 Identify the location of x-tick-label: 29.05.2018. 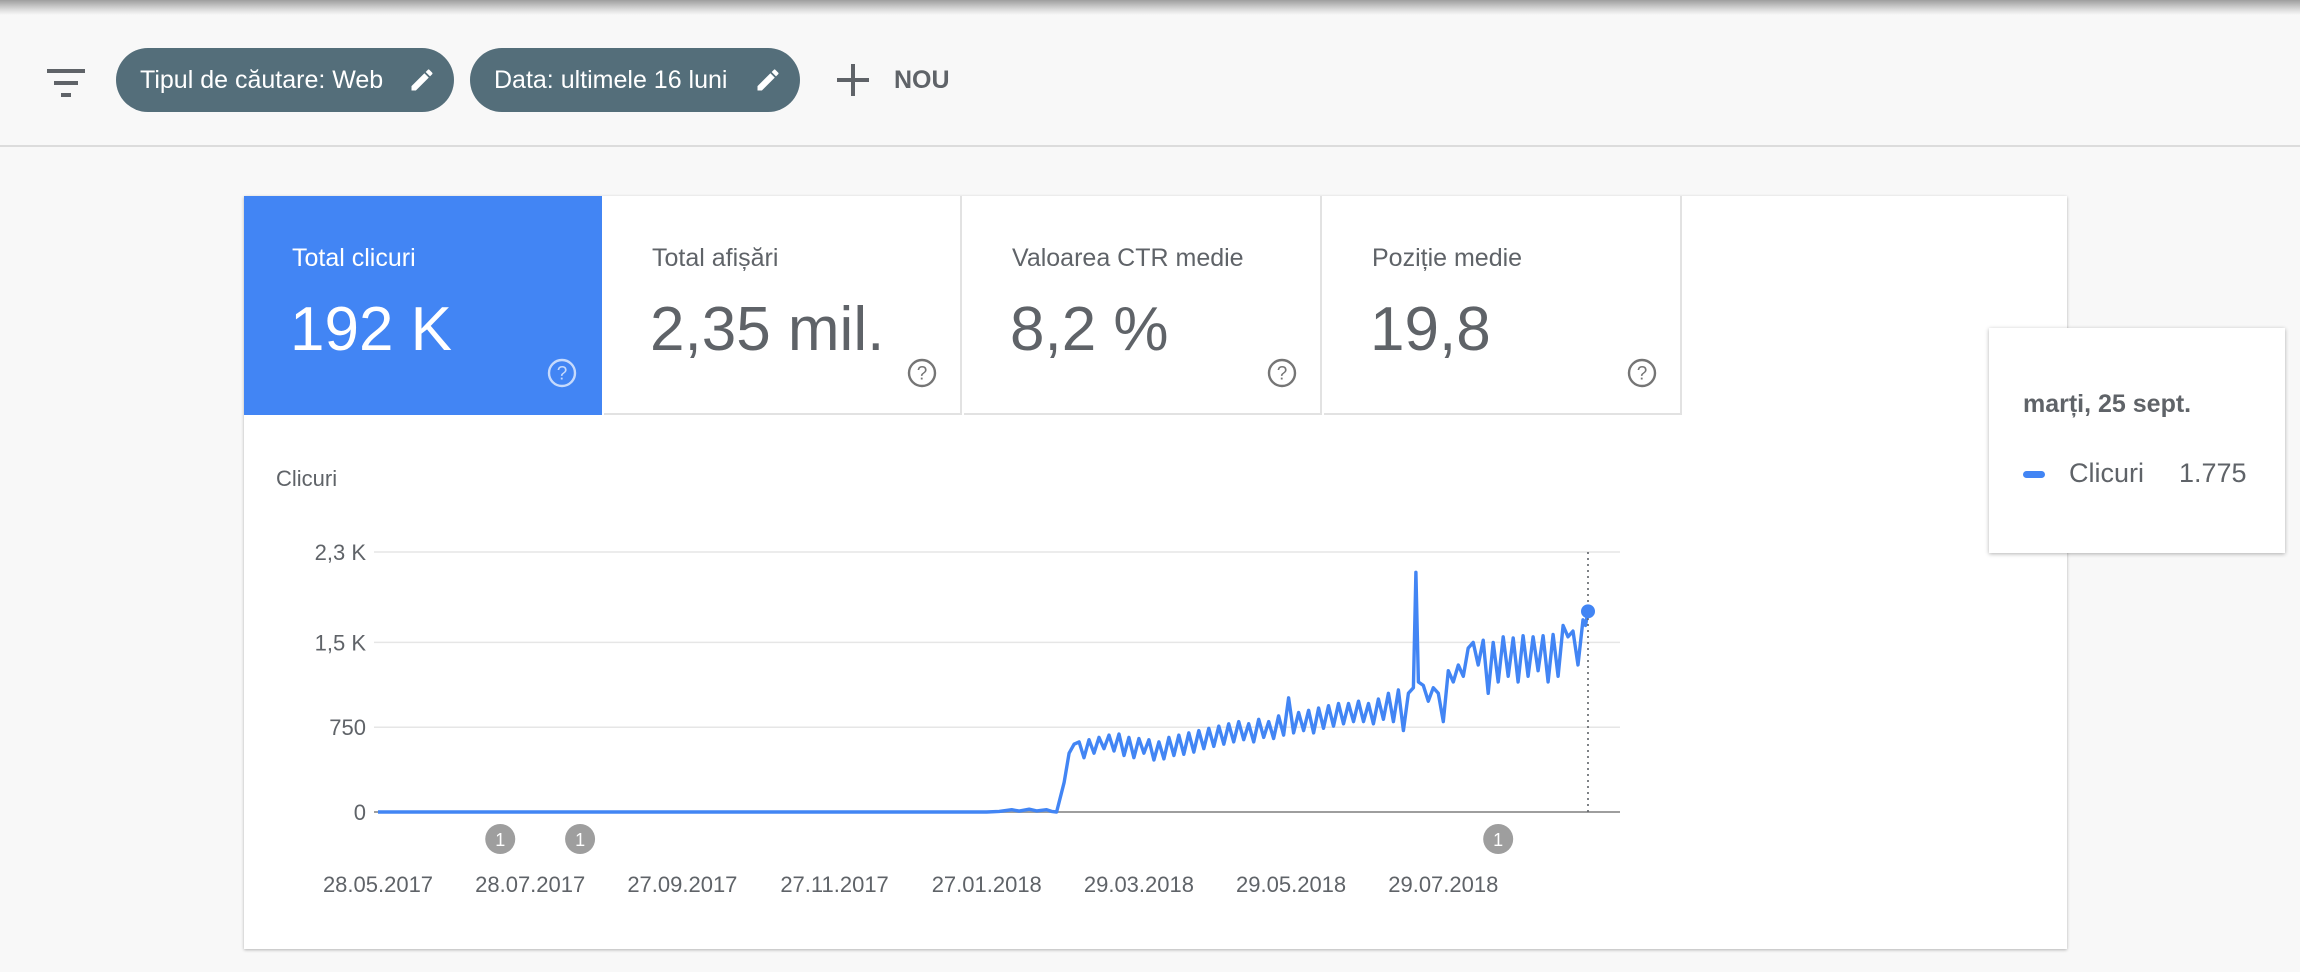
(1291, 884).